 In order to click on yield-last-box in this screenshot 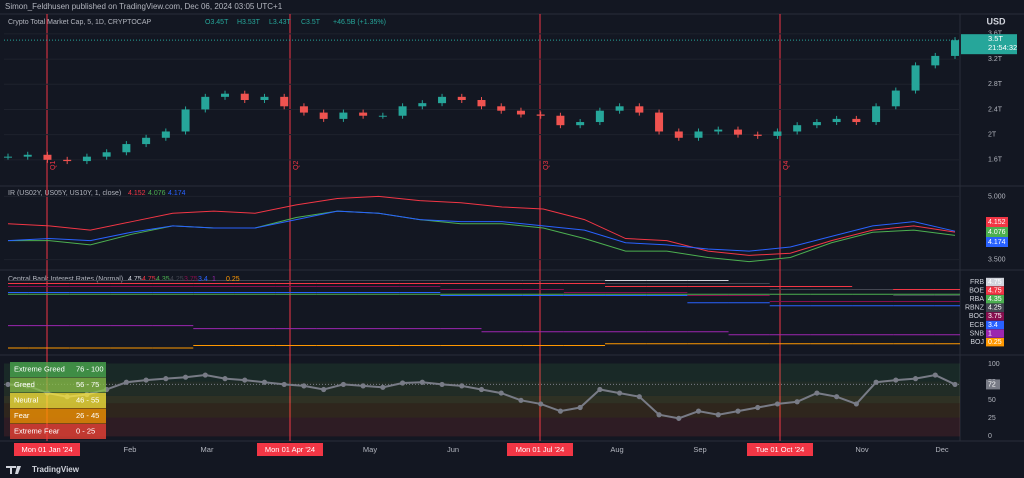, I will do `click(997, 232)`.